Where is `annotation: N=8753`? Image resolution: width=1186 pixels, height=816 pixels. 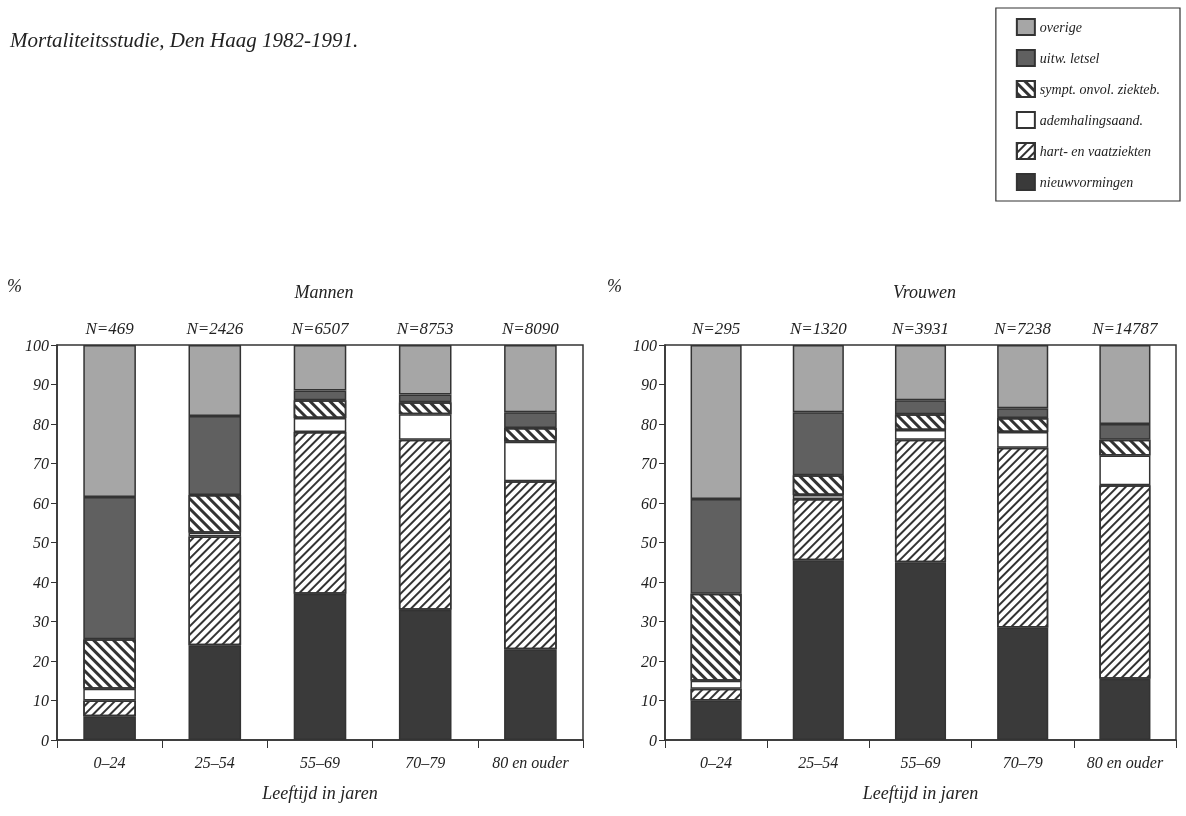
annotation: N=8753 is located at coordinates (424, 328).